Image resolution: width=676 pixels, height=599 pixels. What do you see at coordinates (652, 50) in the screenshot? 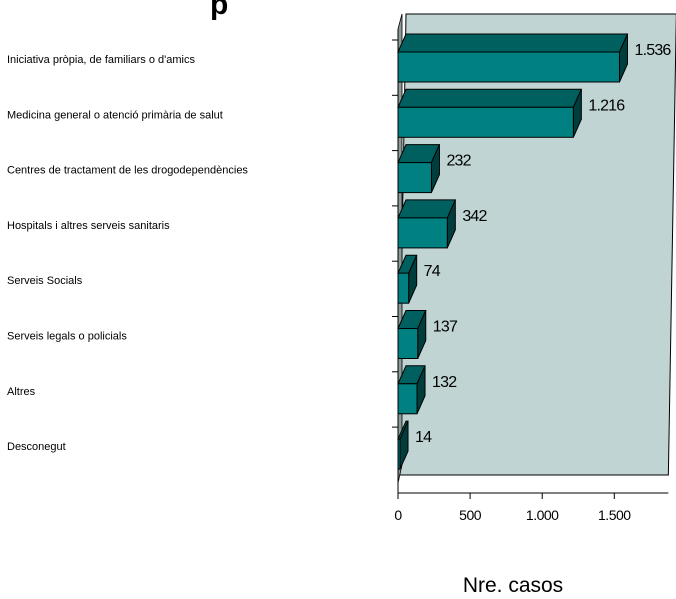
I see `value-label: 1.536` at bounding box center [652, 50].